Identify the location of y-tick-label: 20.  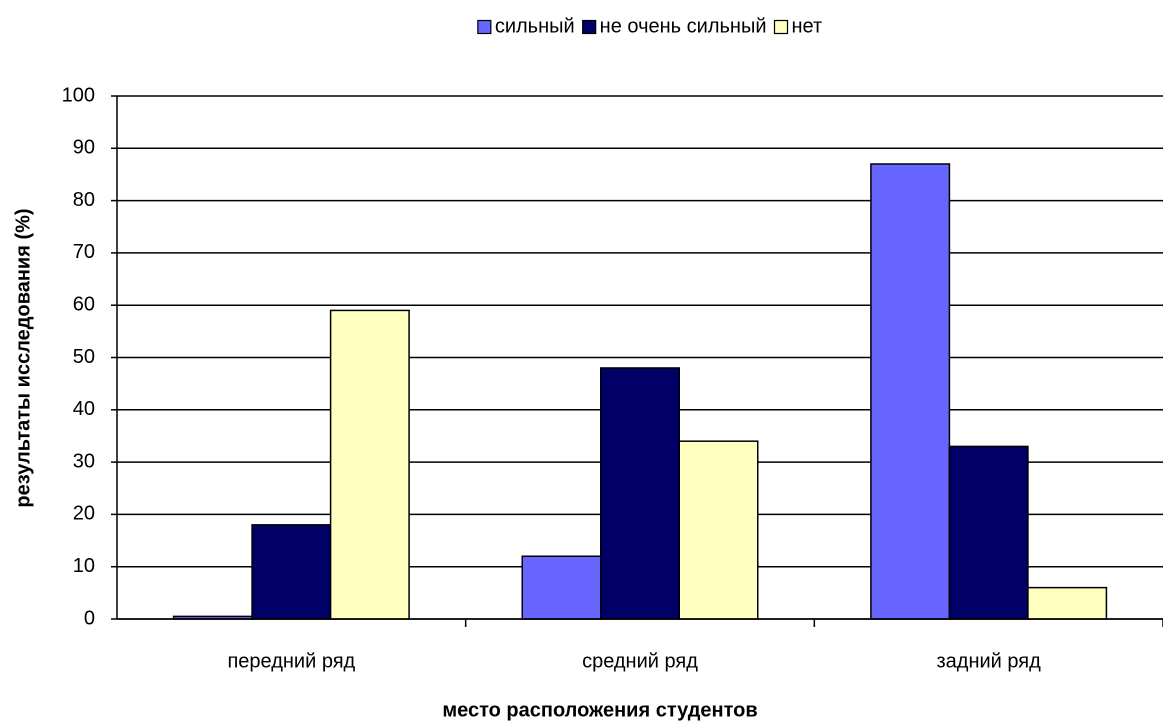
(84, 514).